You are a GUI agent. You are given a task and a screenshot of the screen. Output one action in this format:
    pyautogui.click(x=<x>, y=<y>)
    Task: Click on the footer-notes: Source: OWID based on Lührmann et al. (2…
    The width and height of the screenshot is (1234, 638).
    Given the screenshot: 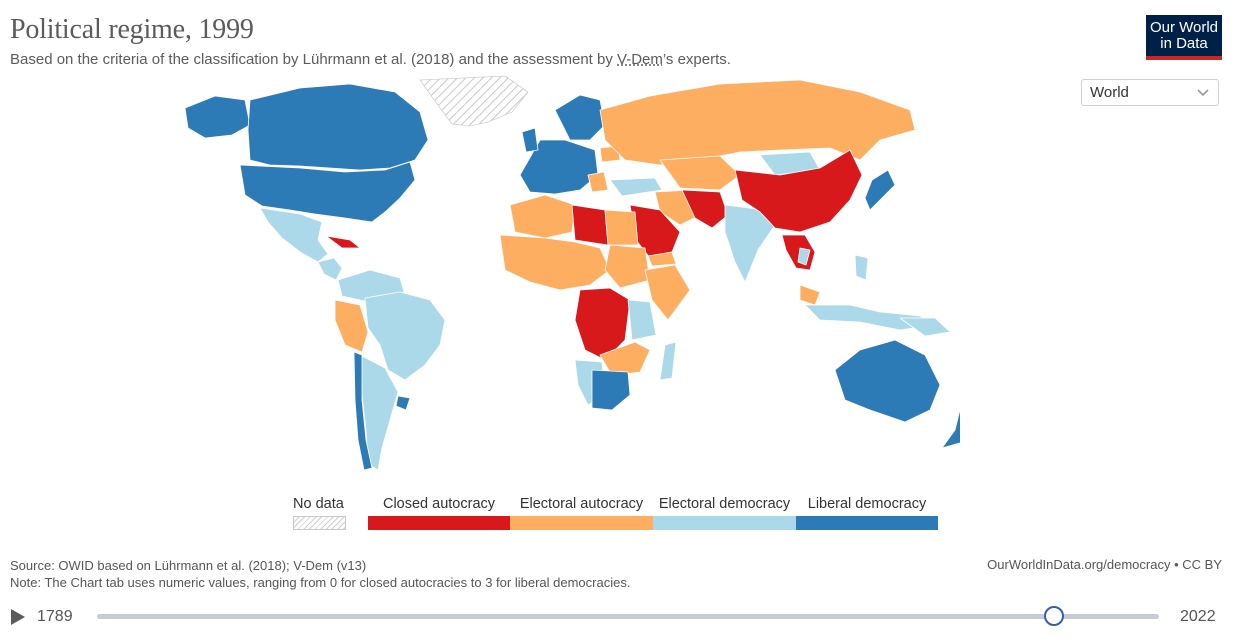 What is the action you would take?
    pyautogui.click(x=320, y=574)
    